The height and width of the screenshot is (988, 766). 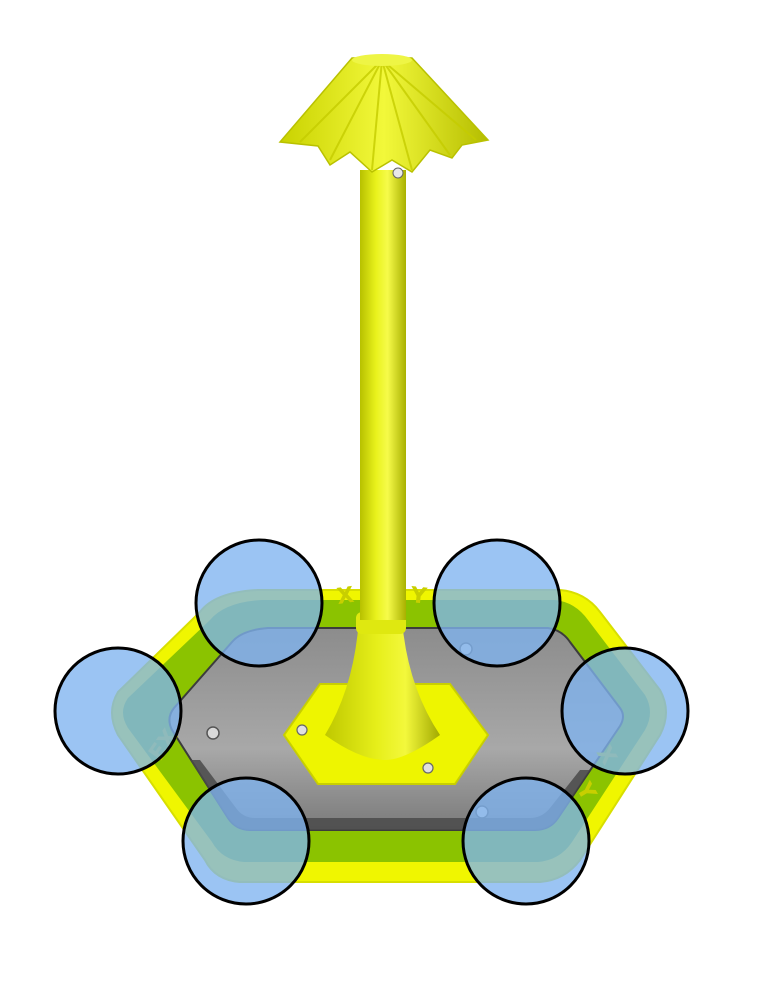 I want to click on star-top-ridges, so click(x=388, y=115).